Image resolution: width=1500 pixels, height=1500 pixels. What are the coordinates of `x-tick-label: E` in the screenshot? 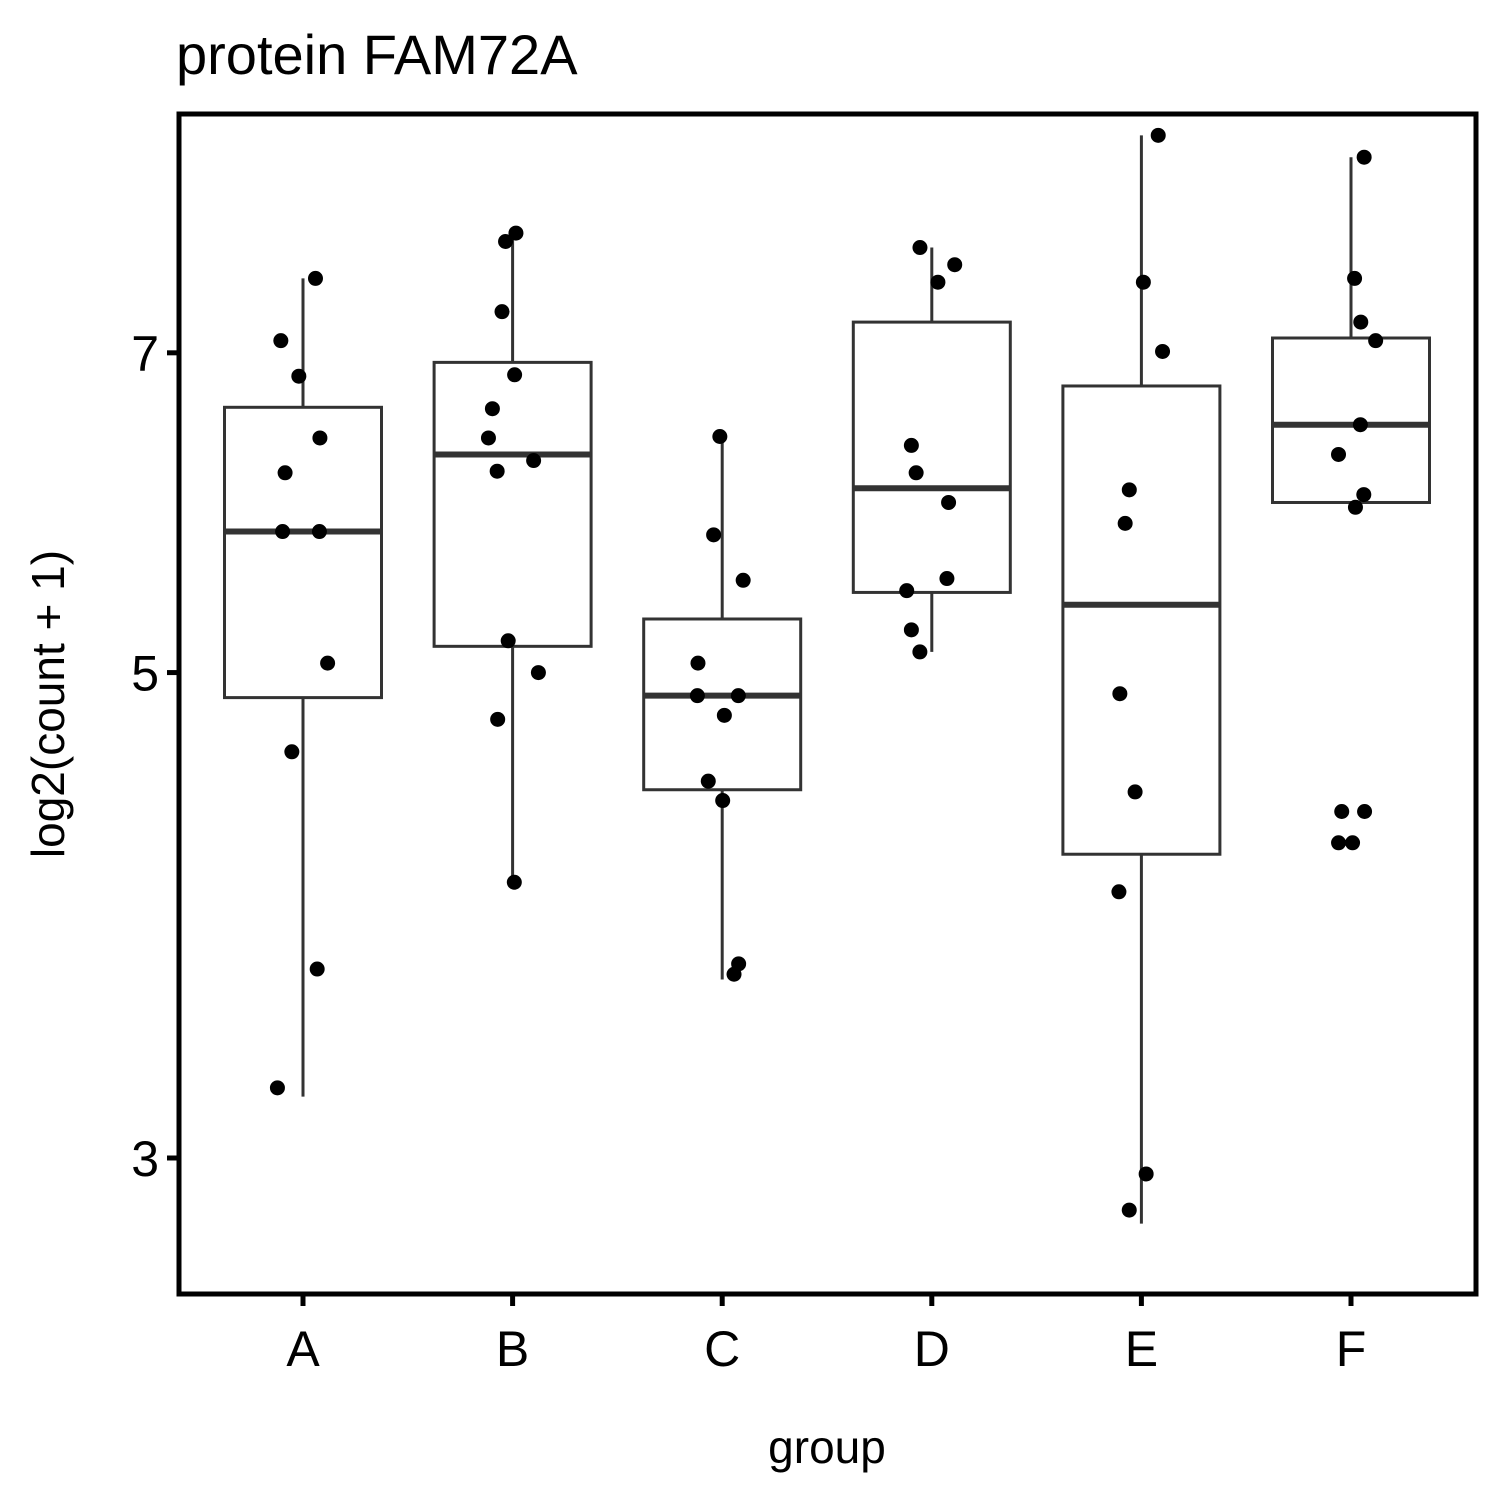 It's located at (1141, 1349).